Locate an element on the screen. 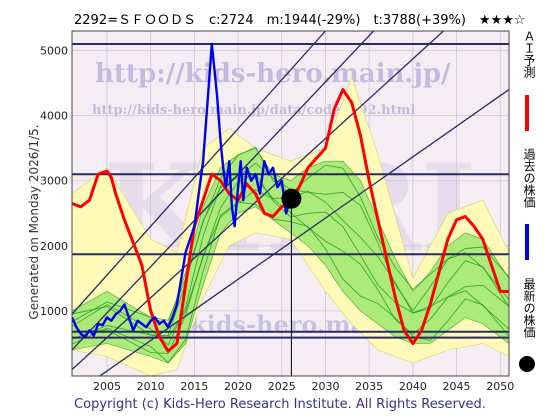  y-tick-label: 5000 is located at coordinates (54, 51).